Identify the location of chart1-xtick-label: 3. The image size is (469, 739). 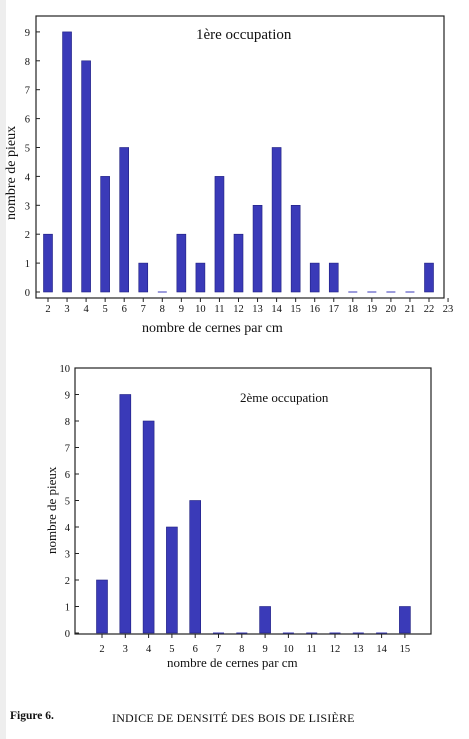
(66, 309).